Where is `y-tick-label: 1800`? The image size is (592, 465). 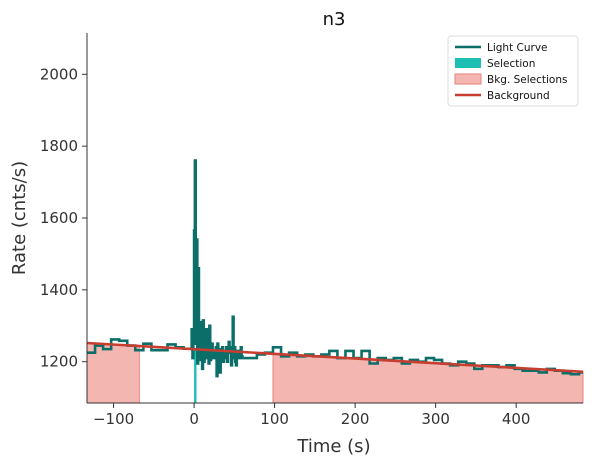
y-tick-label: 1800 is located at coordinates (59, 146).